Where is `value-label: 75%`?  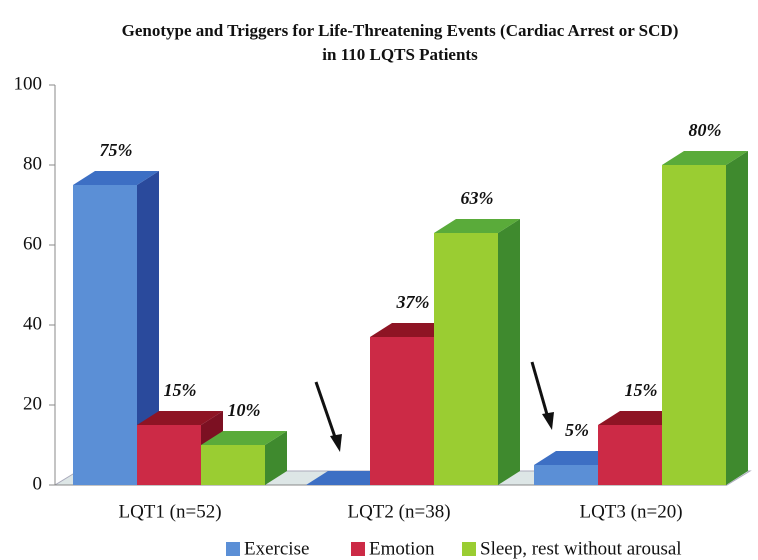
value-label: 75% is located at coordinates (116, 150).